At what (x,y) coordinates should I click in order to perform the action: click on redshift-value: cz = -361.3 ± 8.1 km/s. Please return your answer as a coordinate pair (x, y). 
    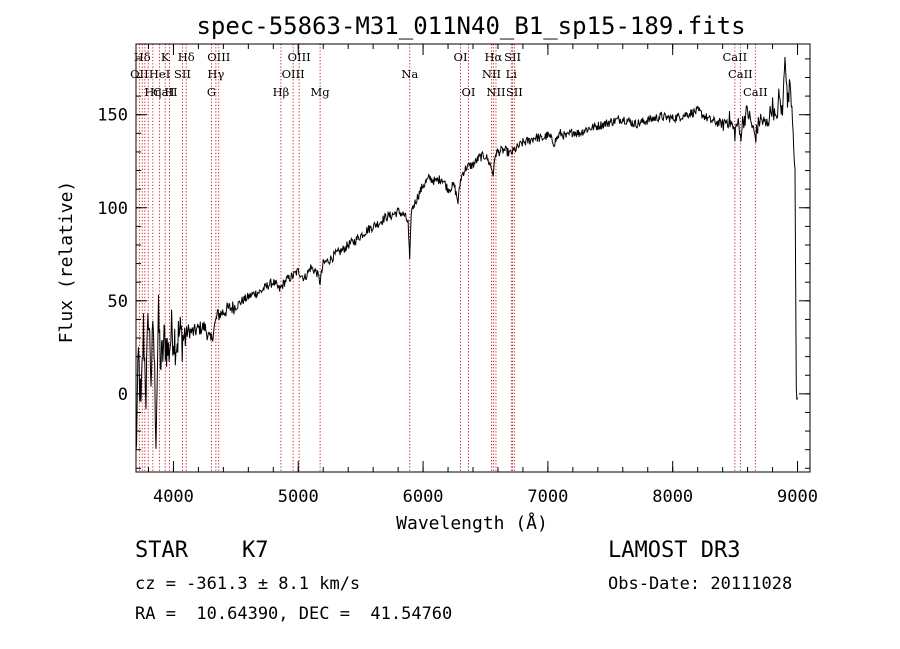
    Looking at the image, I should click on (248, 584).